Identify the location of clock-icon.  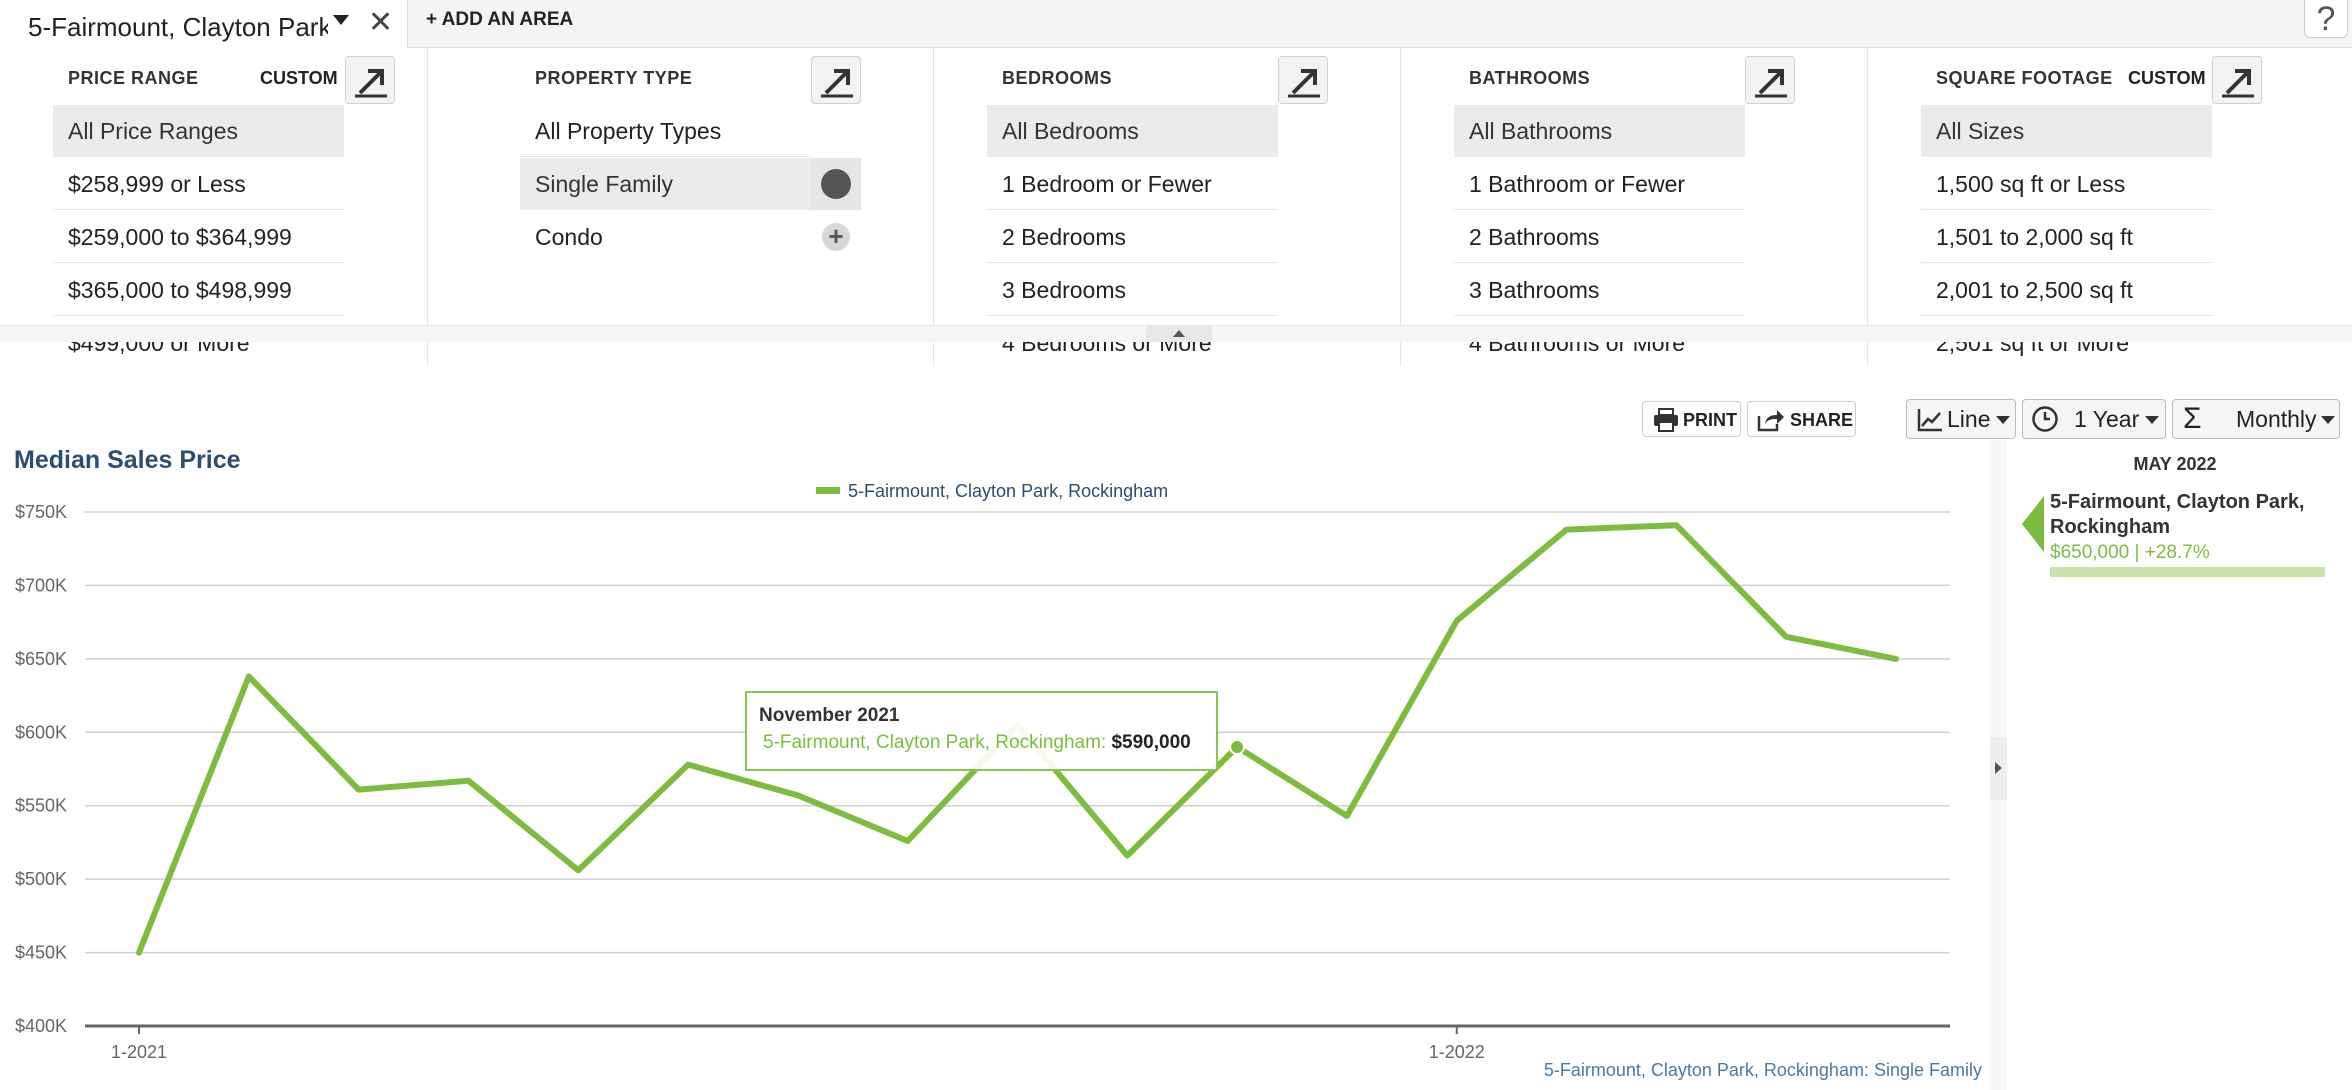
(2045, 419).